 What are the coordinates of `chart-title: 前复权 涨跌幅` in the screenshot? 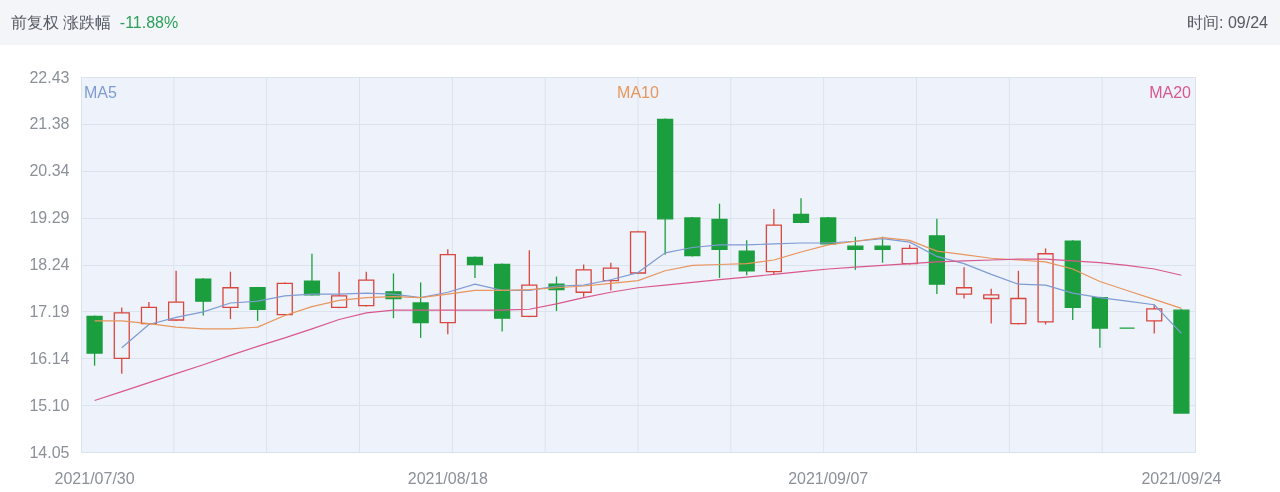 It's located at (61, 22).